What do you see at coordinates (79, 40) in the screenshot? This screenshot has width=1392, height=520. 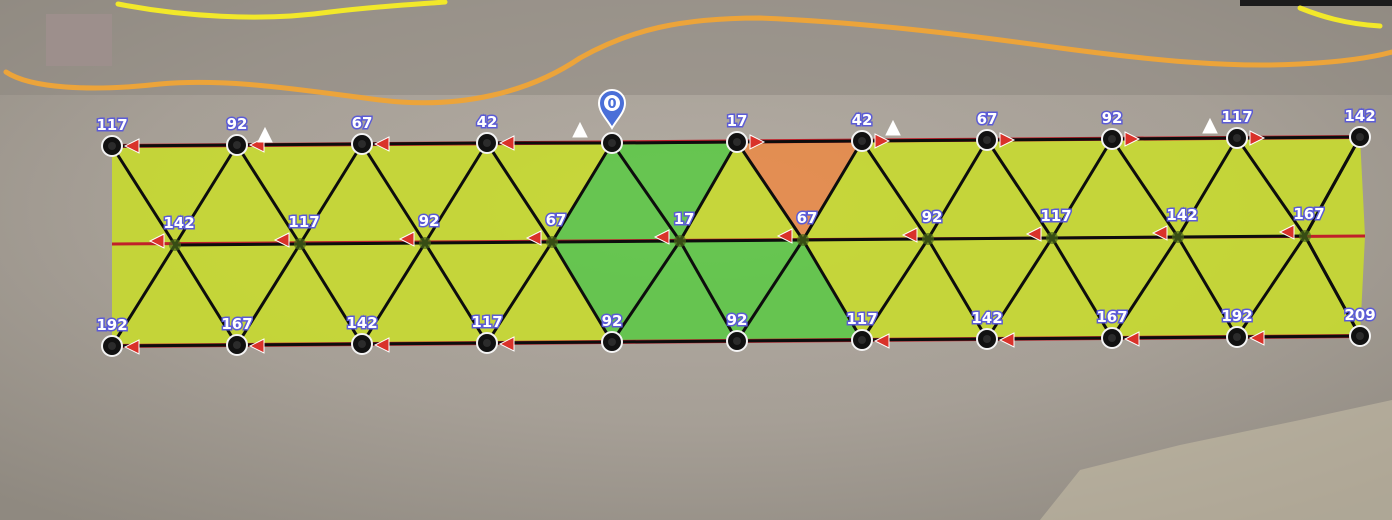 I see `map-thumbnail-tile` at bounding box center [79, 40].